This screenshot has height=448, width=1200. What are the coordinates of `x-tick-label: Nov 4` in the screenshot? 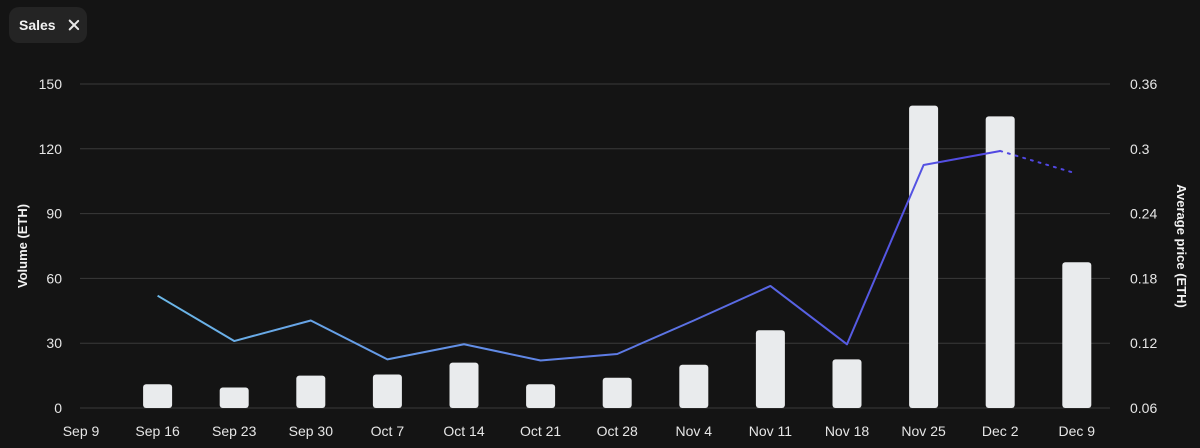 It's located at (694, 431).